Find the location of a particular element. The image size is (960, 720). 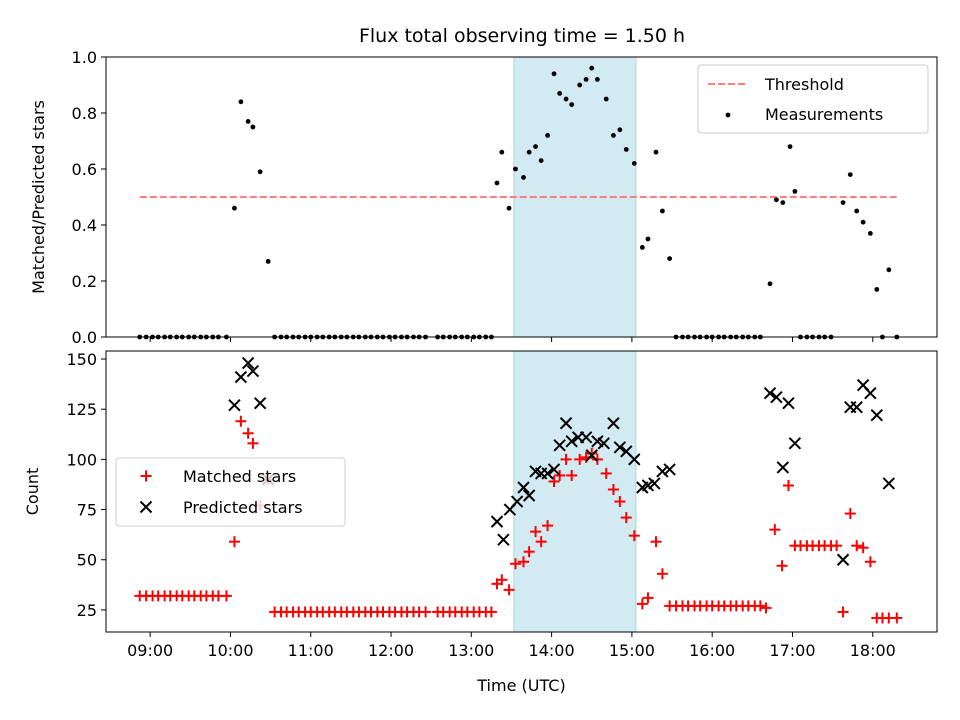

top-y-tick-label: 1.0 is located at coordinates (84, 57).